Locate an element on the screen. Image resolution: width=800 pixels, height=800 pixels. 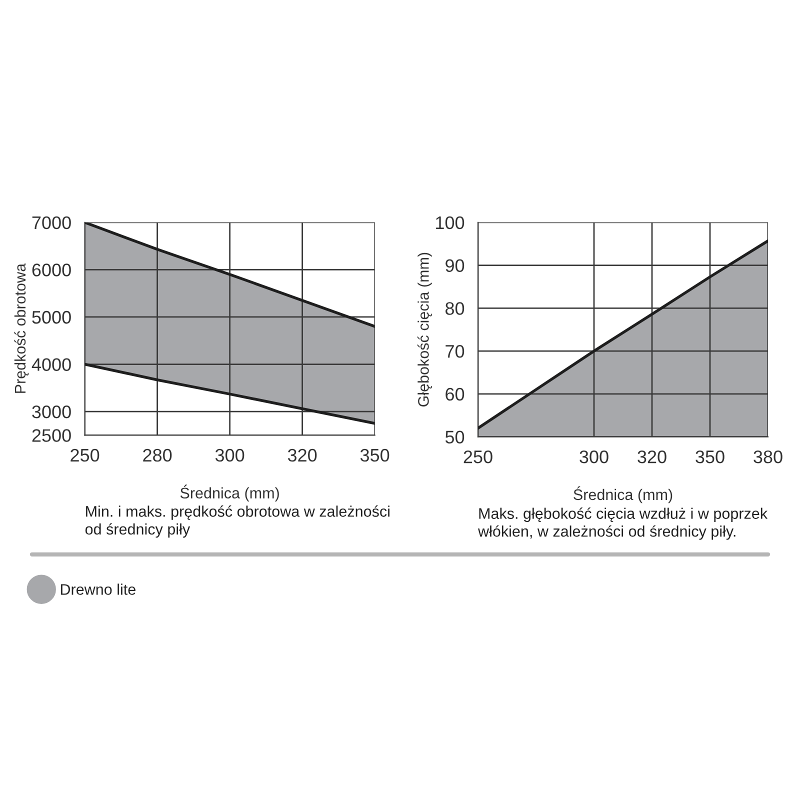
text: Maks. głębokość cięcia wzdłuż i w poprzek włókien, w zależności od średnicy piły. is located at coordinates (623, 524).